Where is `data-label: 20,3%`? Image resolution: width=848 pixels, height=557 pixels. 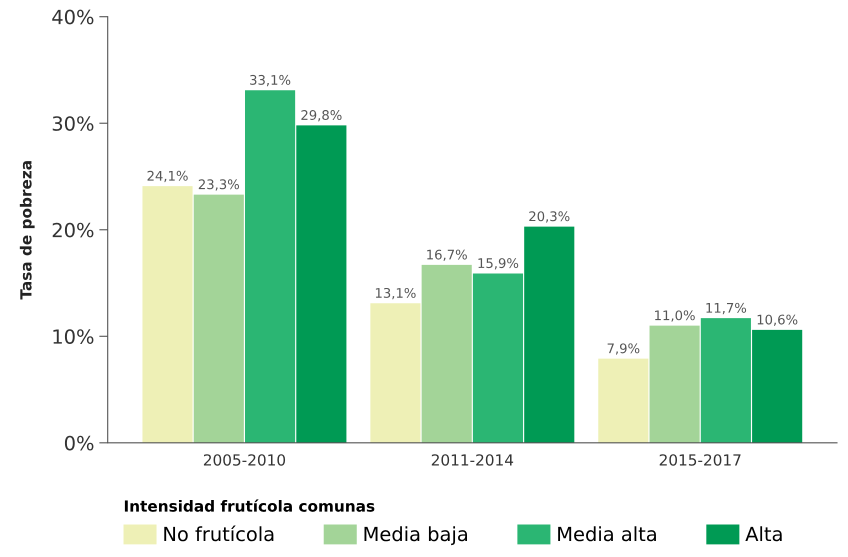 data-label: 20,3% is located at coordinates (549, 217).